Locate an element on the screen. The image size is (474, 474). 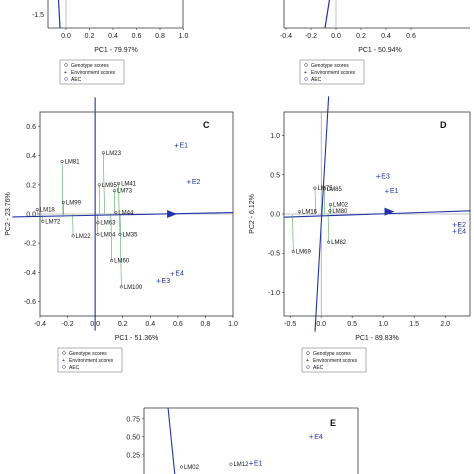
environment-label: E4 is located at coordinates (179, 274).